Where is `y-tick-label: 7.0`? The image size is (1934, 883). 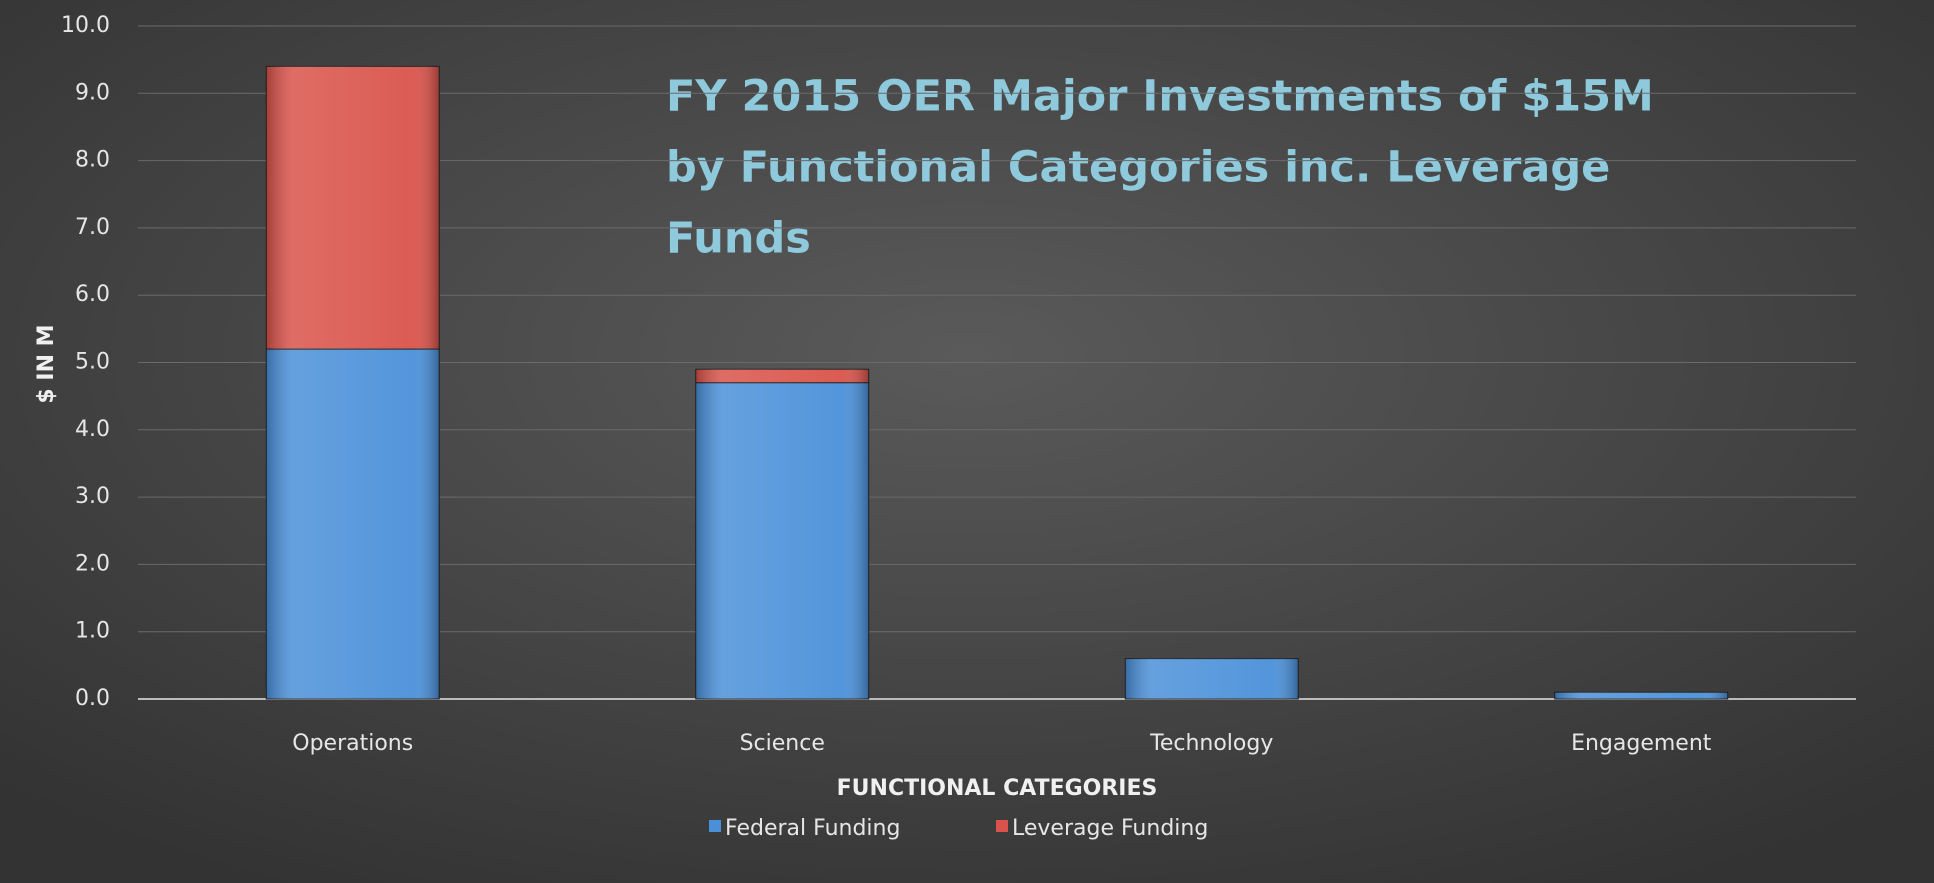 y-tick-label: 7.0 is located at coordinates (92, 227).